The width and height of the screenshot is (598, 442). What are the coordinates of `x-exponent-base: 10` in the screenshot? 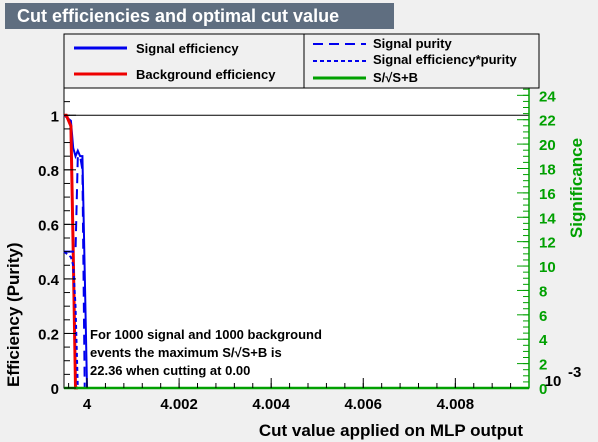 It's located at (553, 381).